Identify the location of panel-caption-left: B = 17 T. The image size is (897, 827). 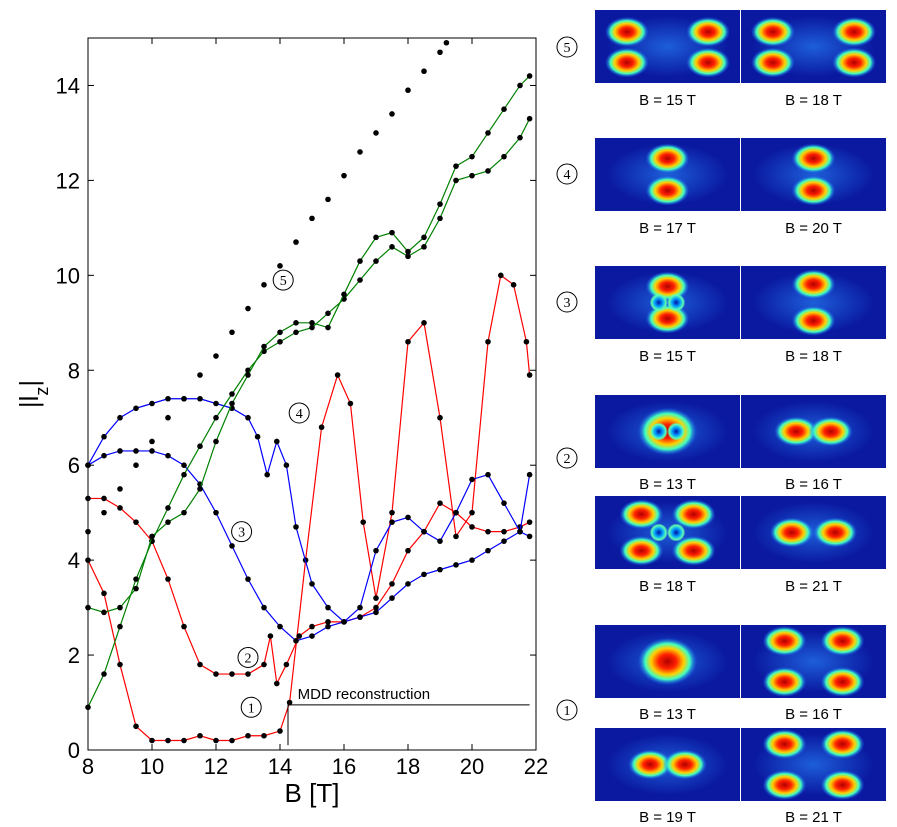
(667, 228).